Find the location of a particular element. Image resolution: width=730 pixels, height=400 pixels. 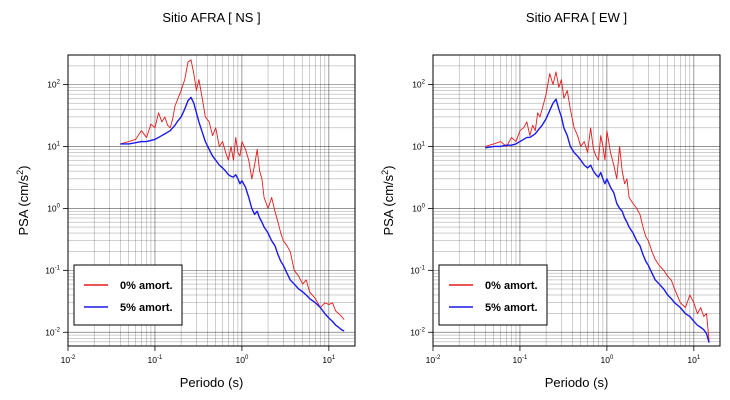

chart-title: Sitio AFRA [ NS ] is located at coordinates (211, 17).